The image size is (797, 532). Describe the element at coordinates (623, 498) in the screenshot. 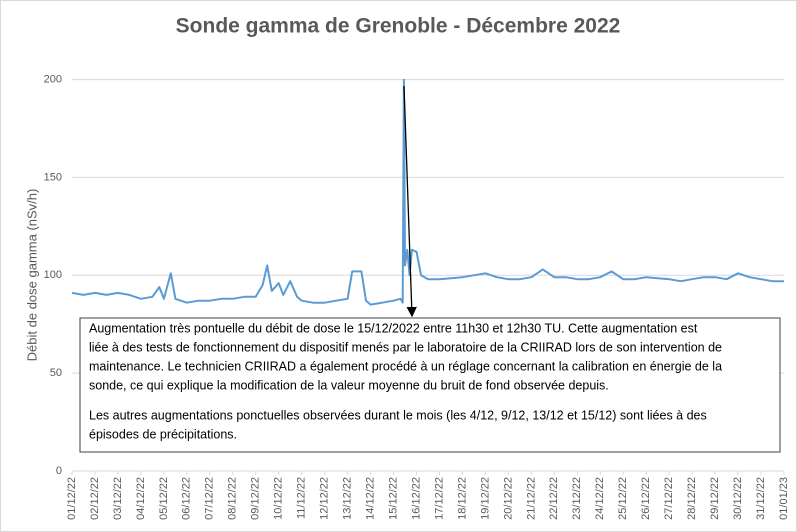

I see `x-tick-label: 25/12/22` at that location.